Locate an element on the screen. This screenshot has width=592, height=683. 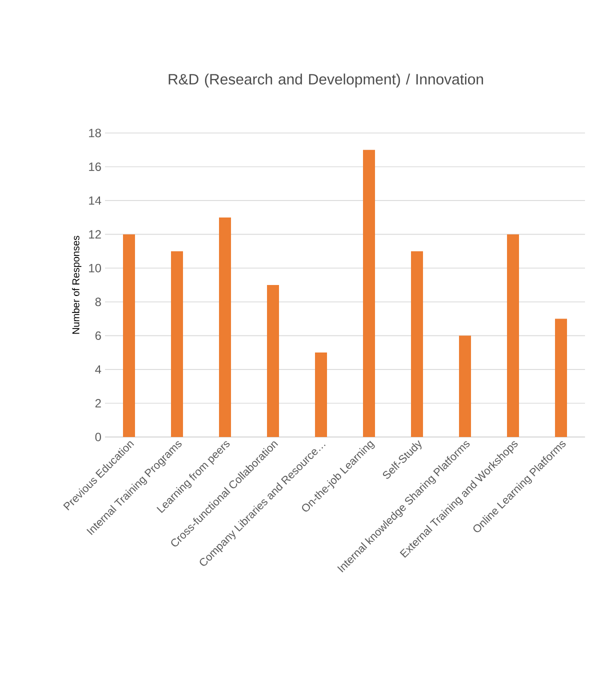
y-tick-label: 18 is located at coordinates (95, 133).